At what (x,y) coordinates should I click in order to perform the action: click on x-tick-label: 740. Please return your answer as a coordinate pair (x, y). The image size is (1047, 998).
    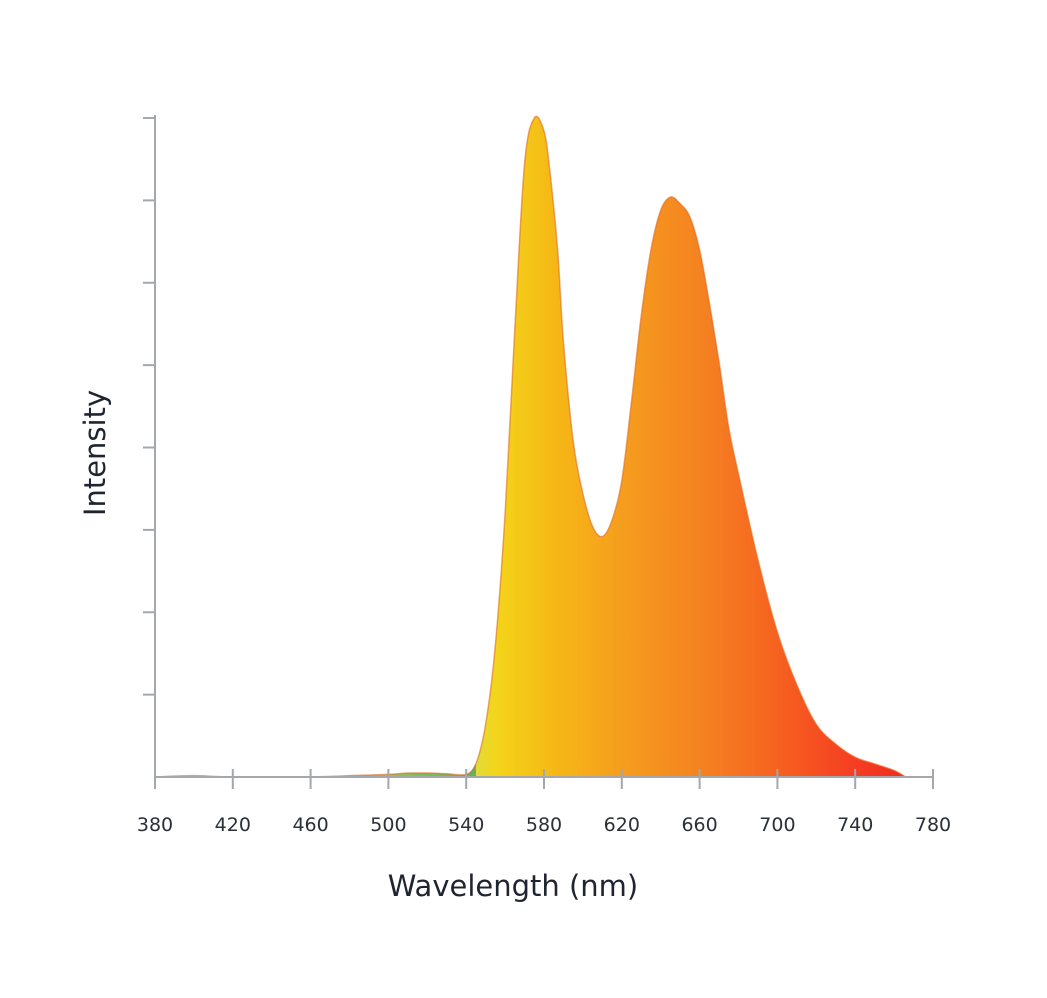
    Looking at the image, I should click on (855, 825).